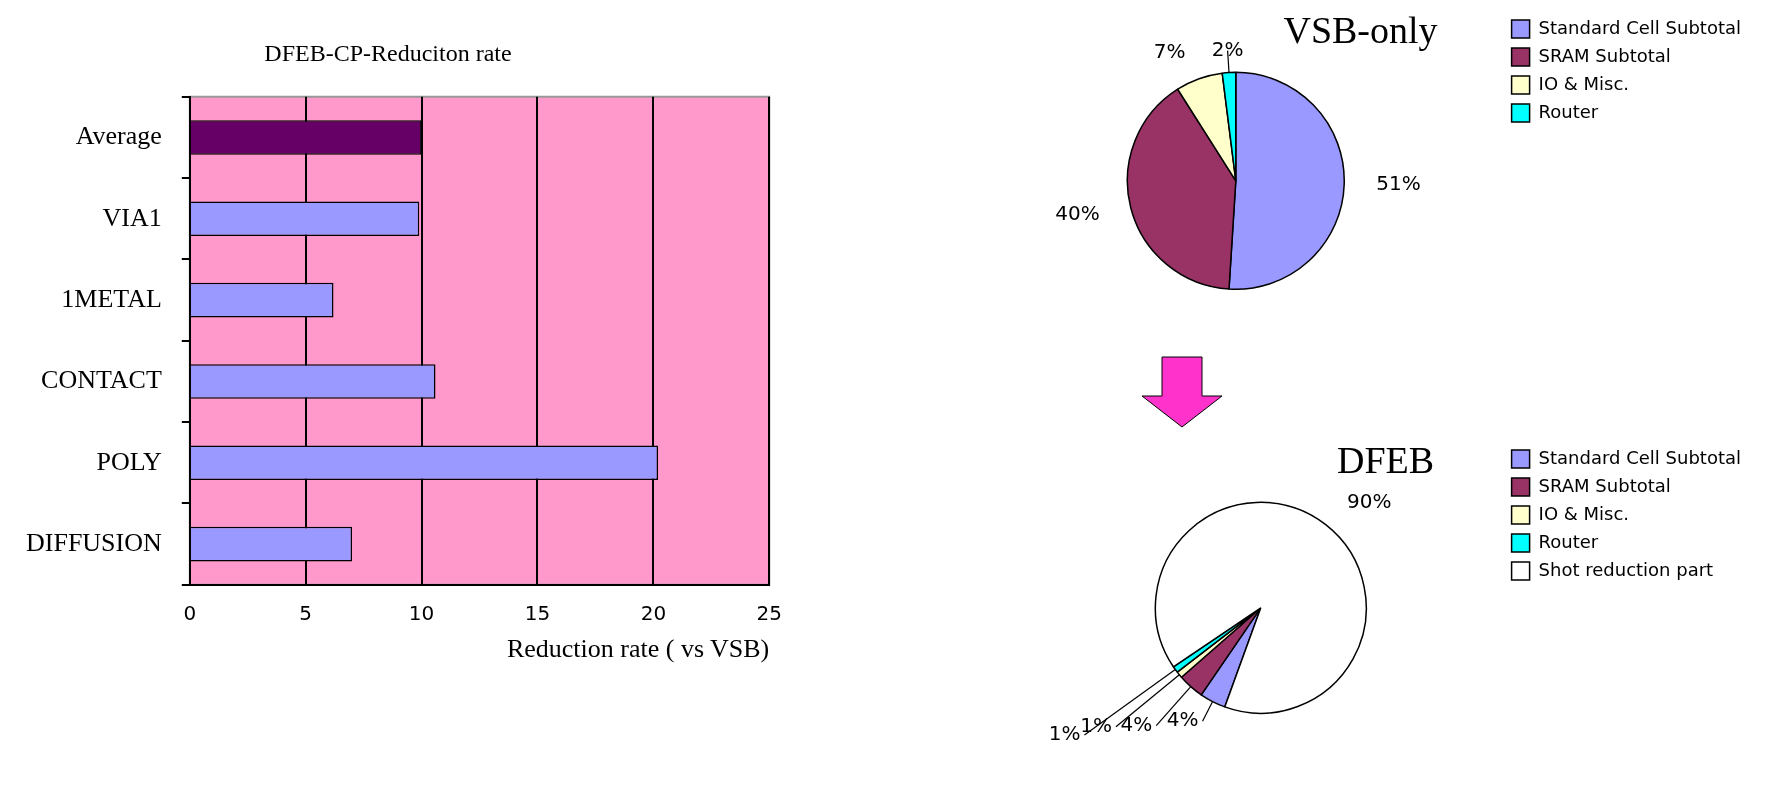  What do you see at coordinates (118, 136) in the screenshot?
I see `y-tick-label: Average` at bounding box center [118, 136].